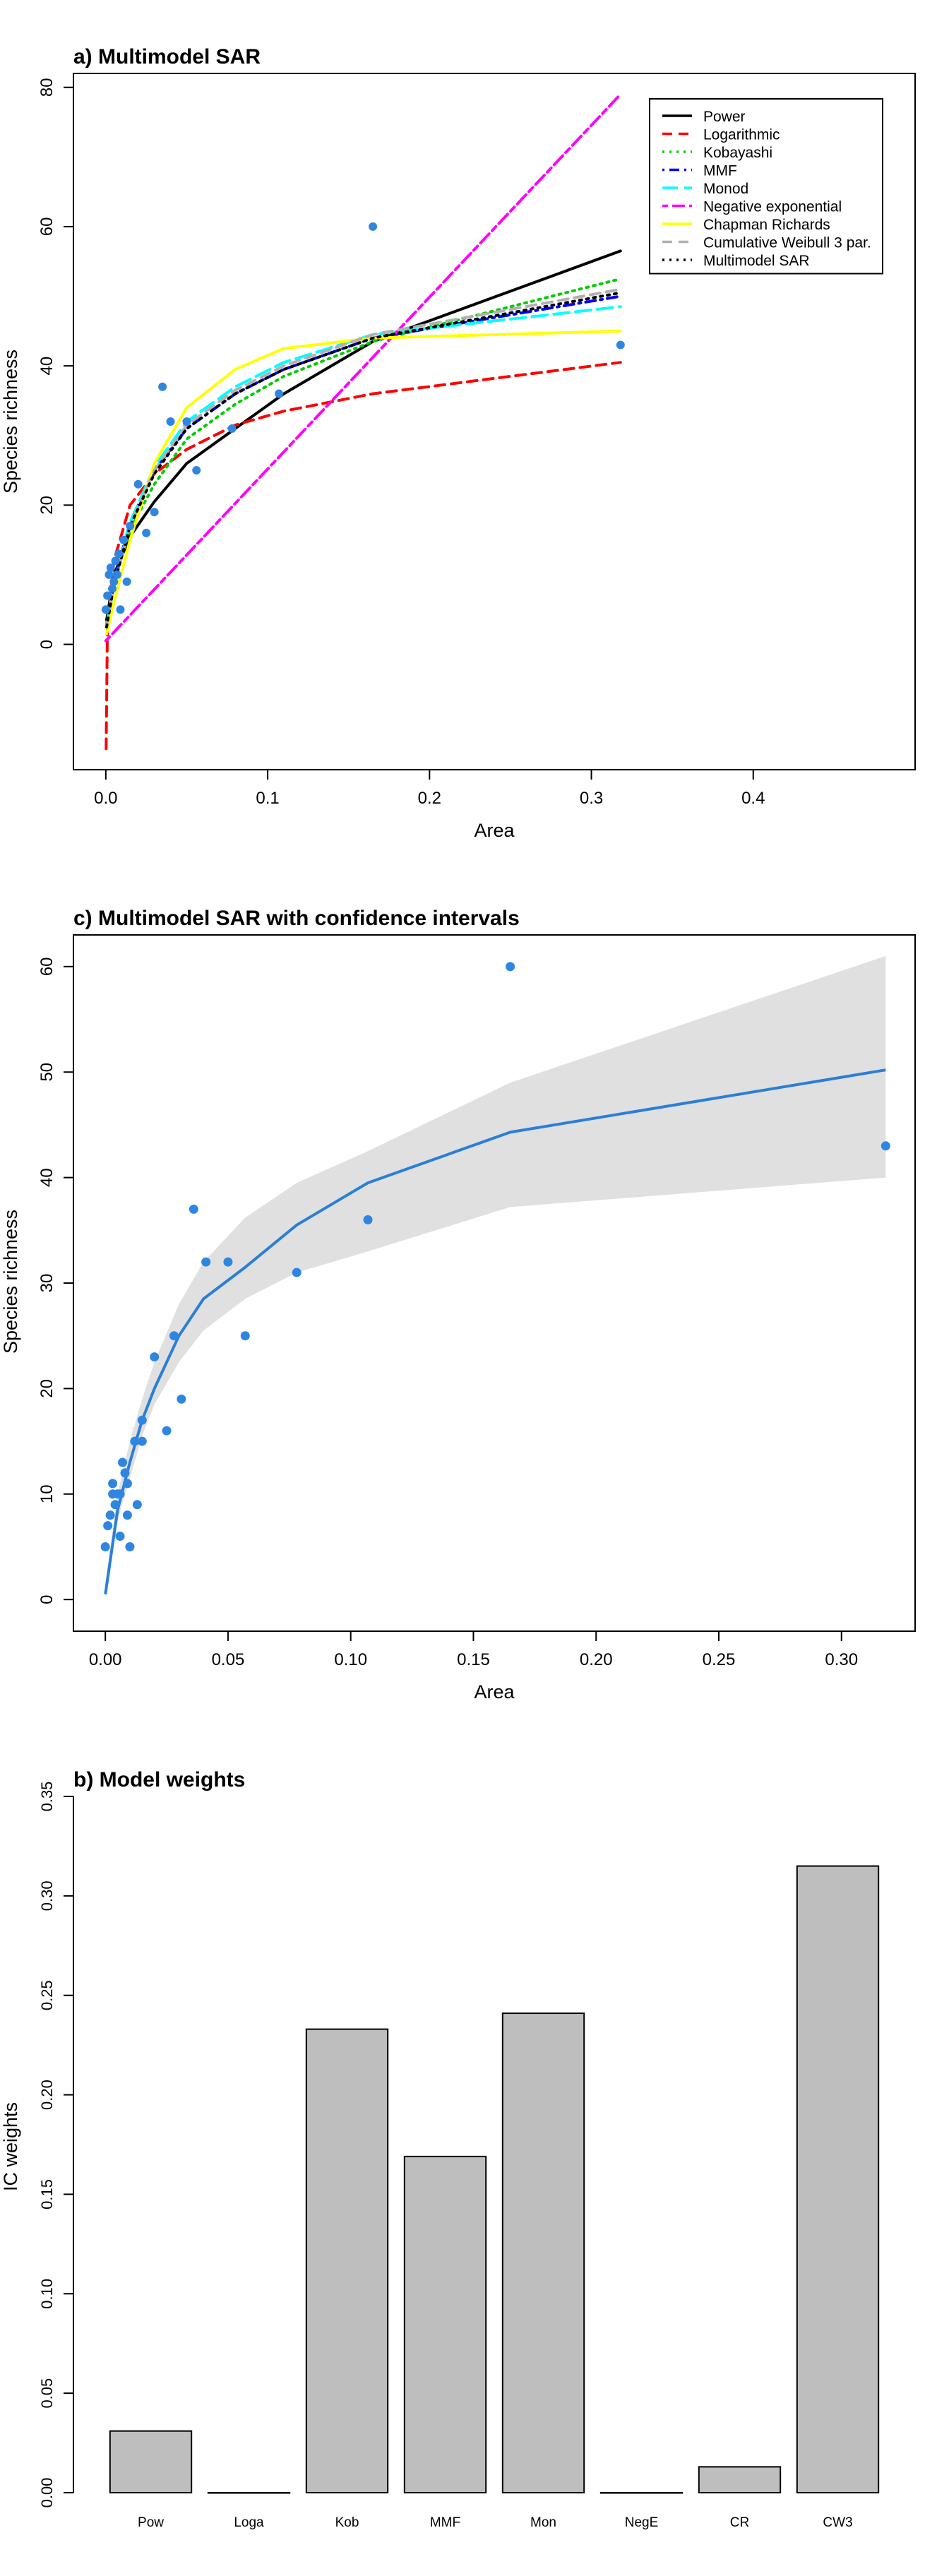 Image resolution: width=949 pixels, height=2576 pixels. What do you see at coordinates (47, 2393) in the screenshot?
I see `panel-b-y-tick-label: 0.05` at bounding box center [47, 2393].